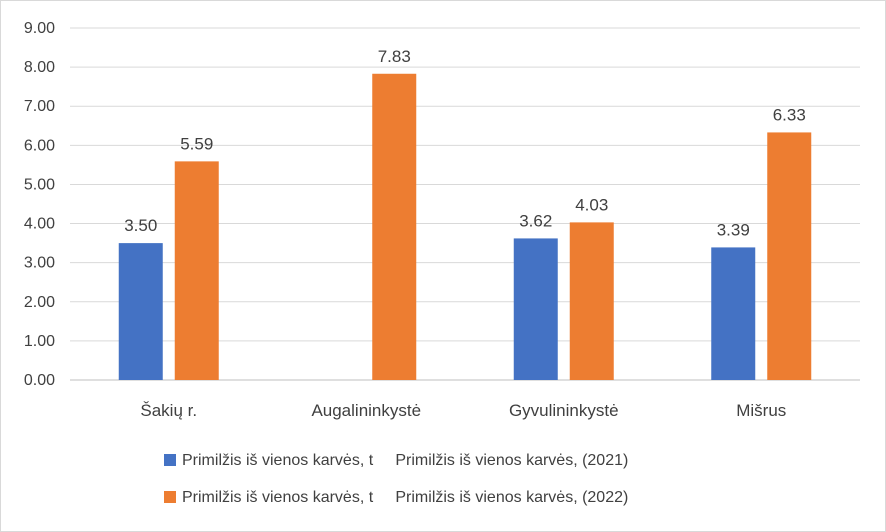  What do you see at coordinates (39, 145) in the screenshot?
I see `y-tick-label: 6.00` at bounding box center [39, 145].